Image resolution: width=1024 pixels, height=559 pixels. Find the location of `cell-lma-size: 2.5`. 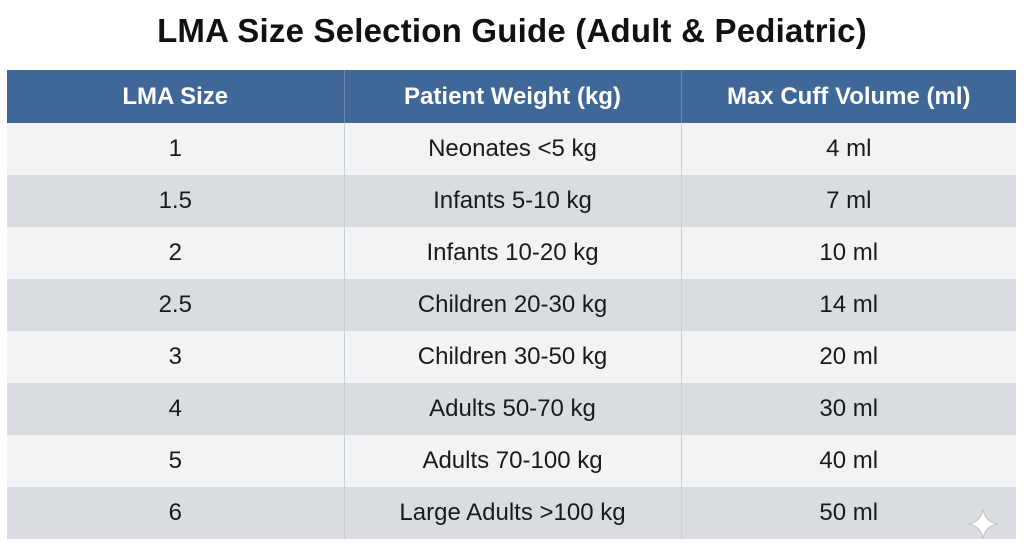

cell-lma-size: 2.5 is located at coordinates (176, 305).